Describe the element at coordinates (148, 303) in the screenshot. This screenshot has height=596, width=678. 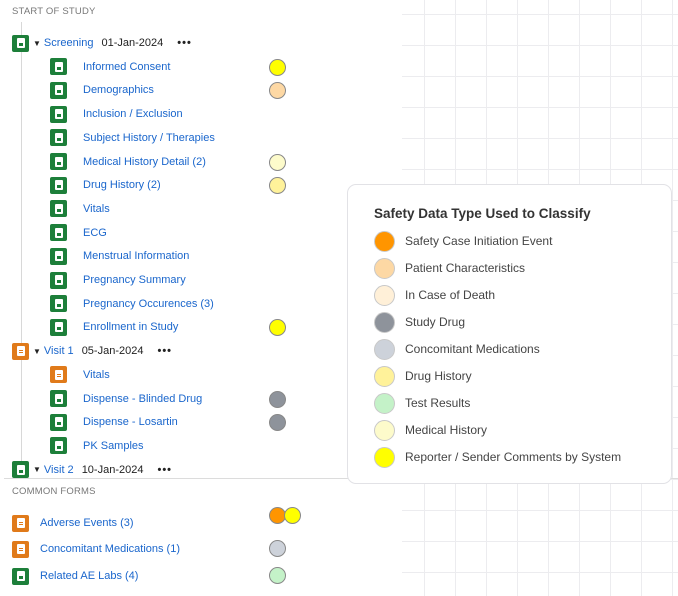
I see `form-link: Pregnancy Occurences (3)` at that location.